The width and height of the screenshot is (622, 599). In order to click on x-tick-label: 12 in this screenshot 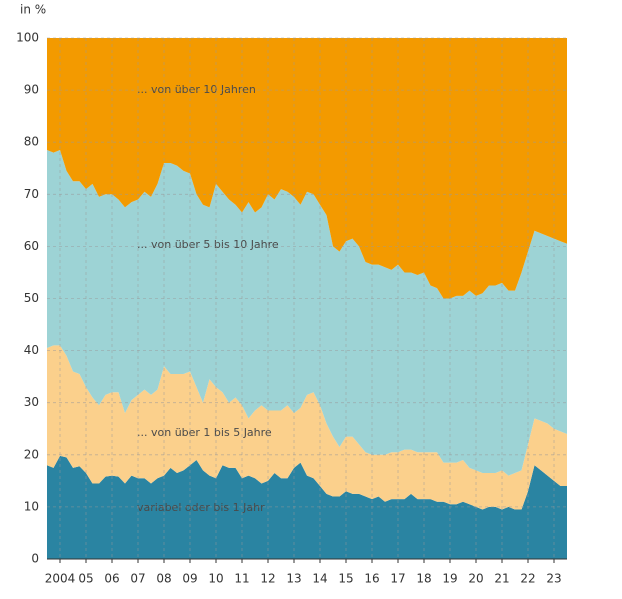, I will do `click(267, 579)`.